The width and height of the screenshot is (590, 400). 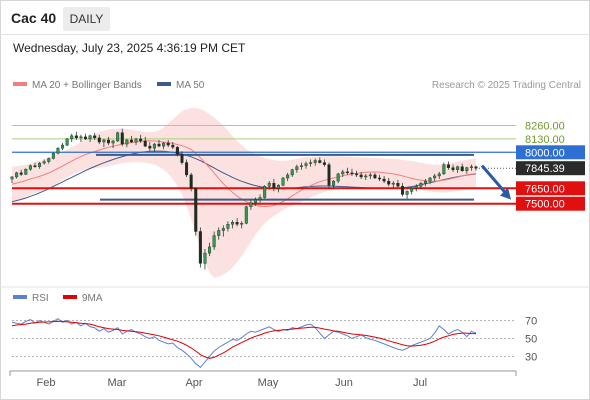 I want to click on last-price-label-bg, so click(x=550, y=168).